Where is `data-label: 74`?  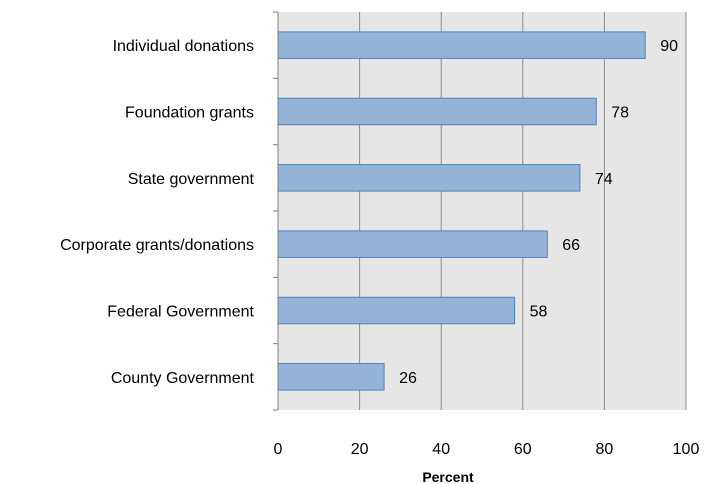
data-label: 74 is located at coordinates (604, 179).